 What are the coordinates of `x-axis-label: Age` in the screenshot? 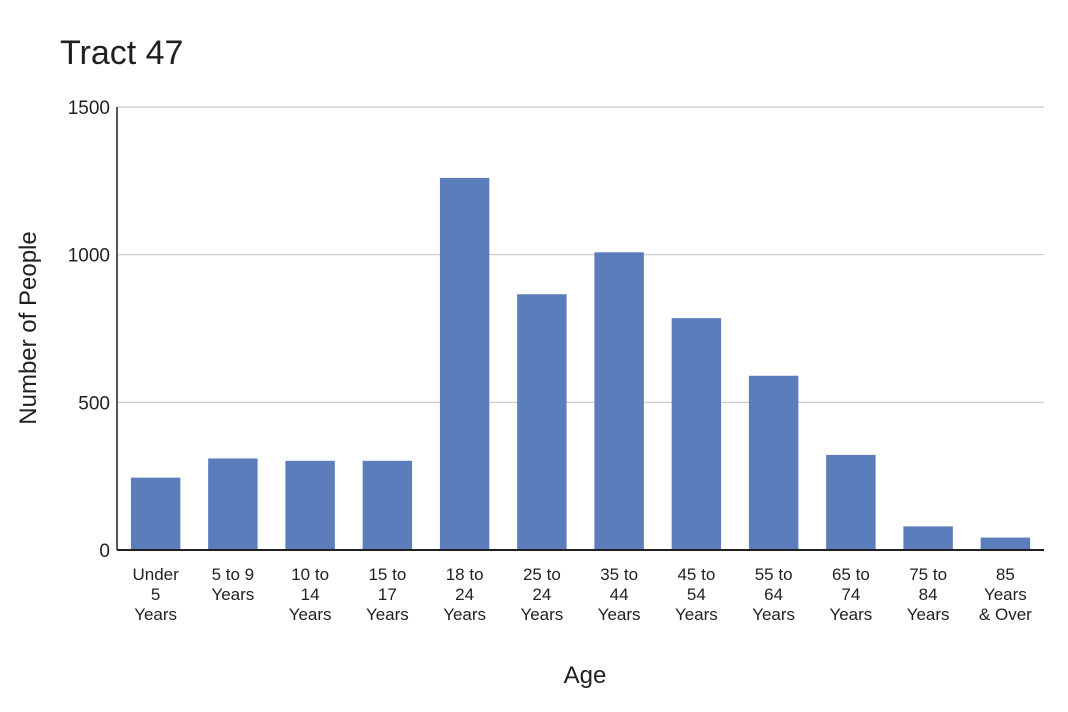 It's located at (585, 675).